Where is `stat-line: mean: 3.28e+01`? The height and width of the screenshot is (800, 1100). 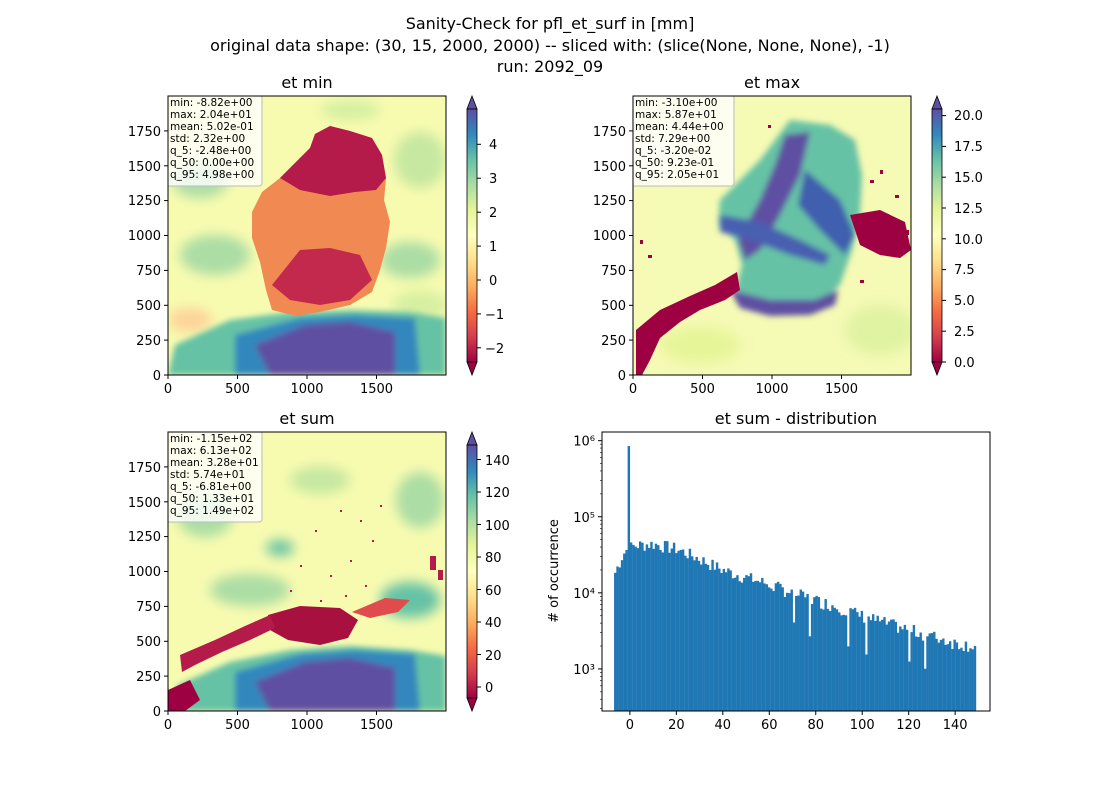 stat-line: mean: 3.28e+01 is located at coordinates (214, 463).